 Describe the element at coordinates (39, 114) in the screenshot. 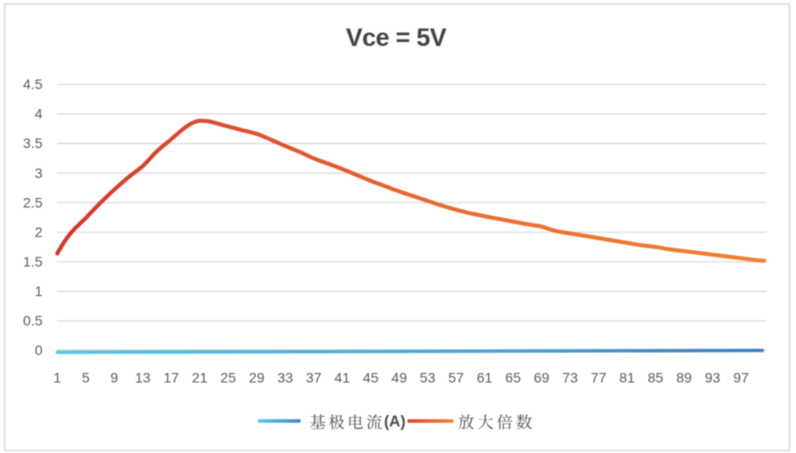

I see `svg-text: 4` at that location.